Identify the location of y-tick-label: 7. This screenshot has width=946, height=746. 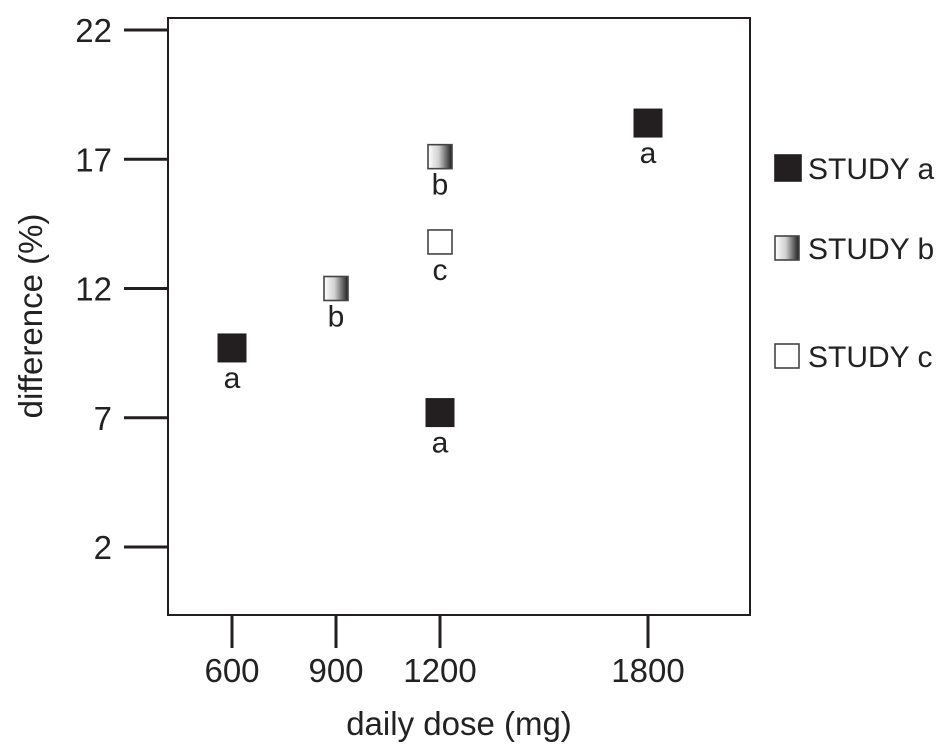
(103, 418).